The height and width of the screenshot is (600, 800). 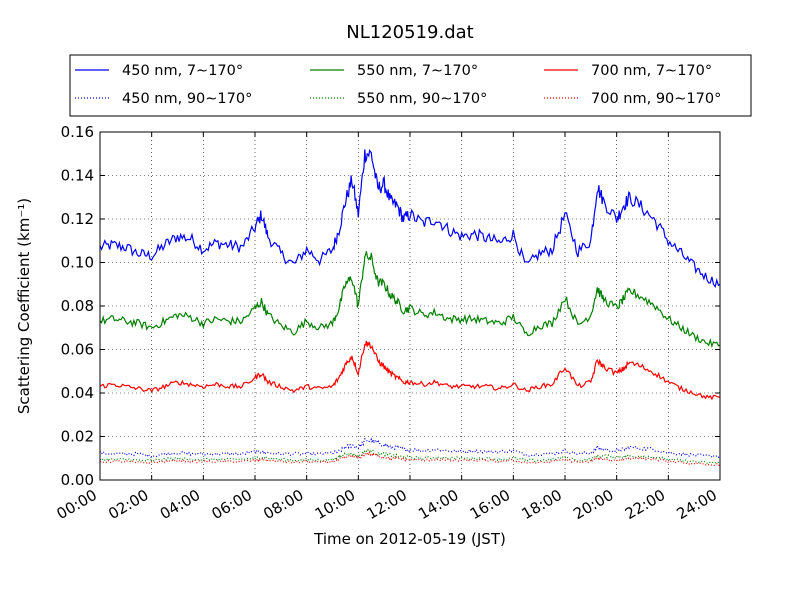 I want to click on legend-label: 450 nm, 90∼170°, so click(x=187, y=99).